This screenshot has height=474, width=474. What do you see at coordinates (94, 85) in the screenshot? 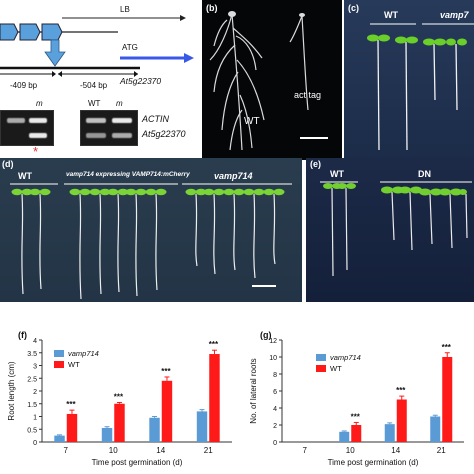
I see `dist-504-label: -504 bp` at bounding box center [94, 85].